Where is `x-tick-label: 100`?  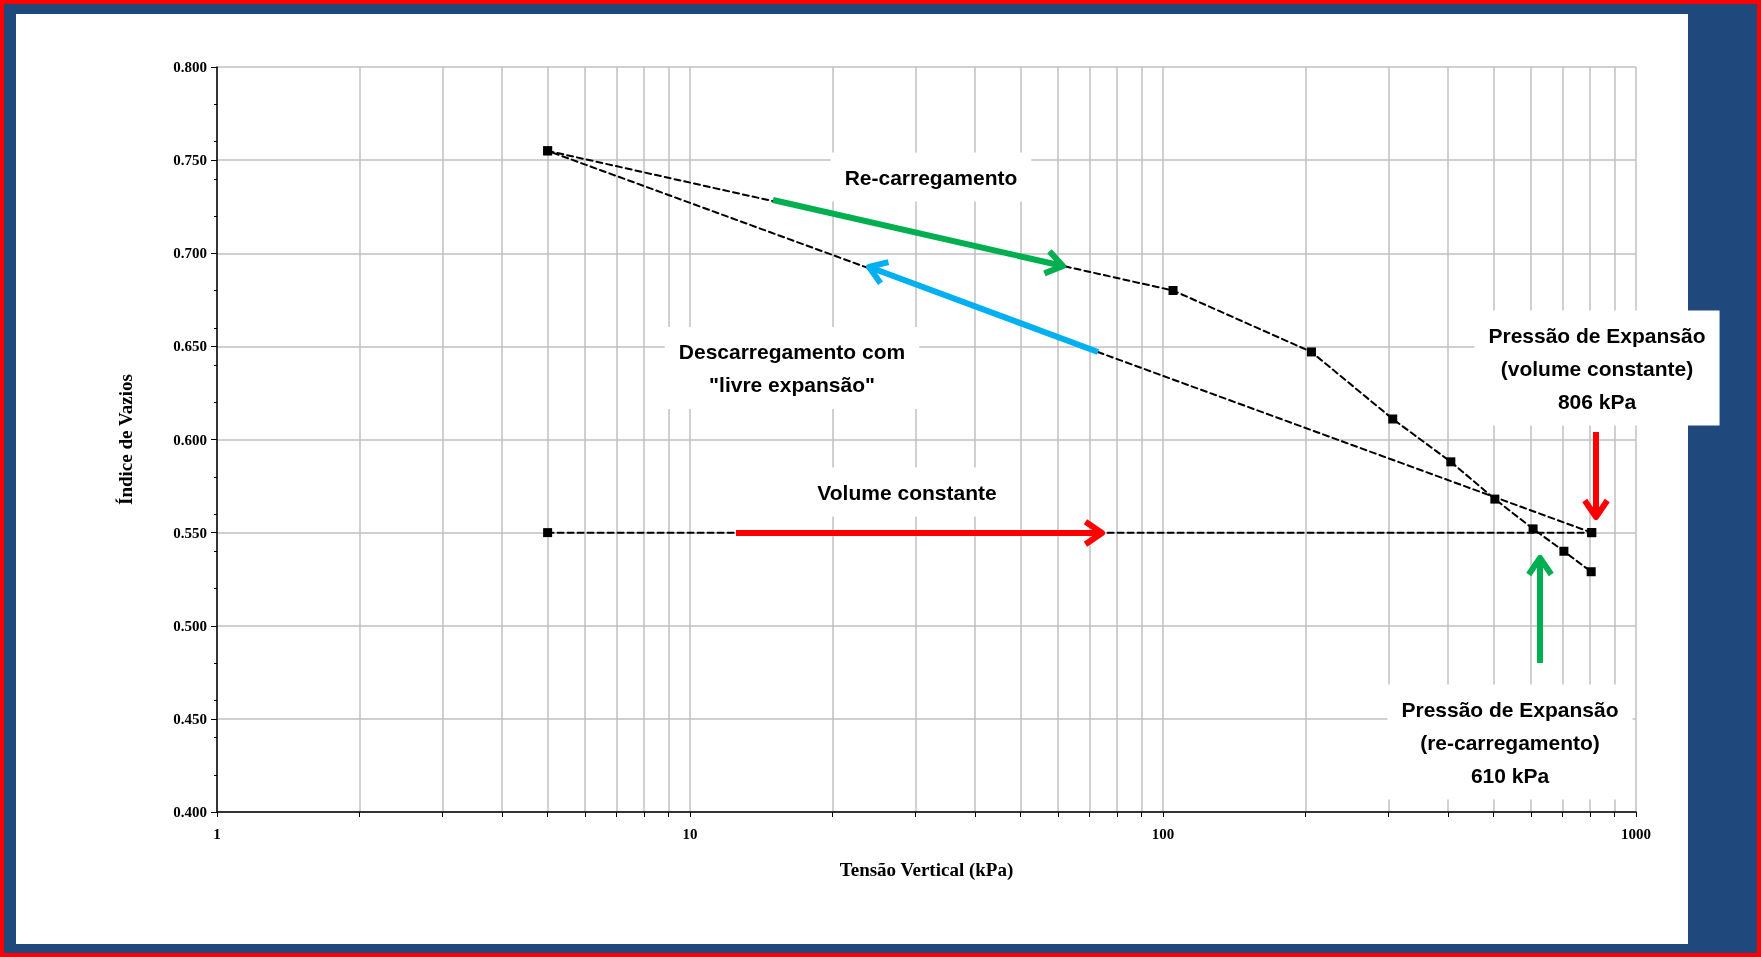
x-tick-label: 100 is located at coordinates (1163, 833).